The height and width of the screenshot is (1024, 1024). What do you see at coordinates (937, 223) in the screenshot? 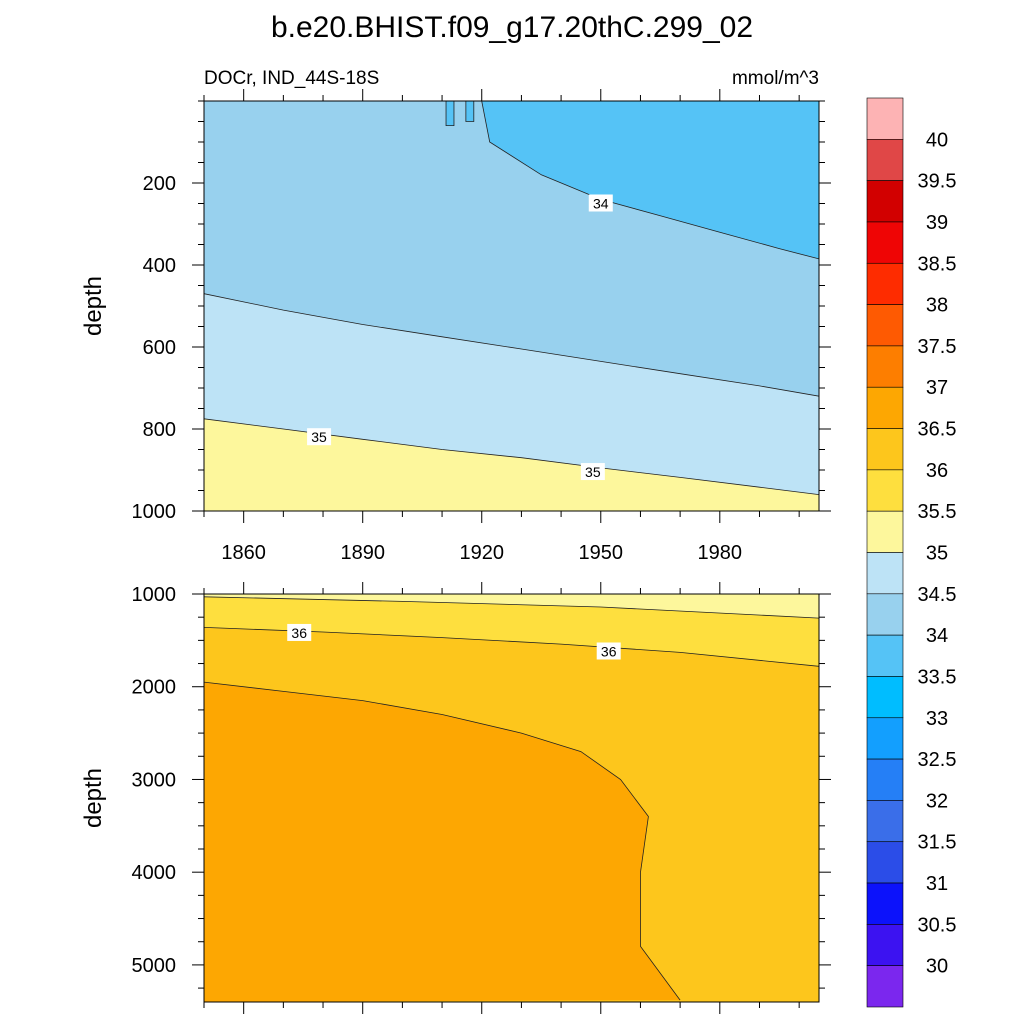
I see `colorbar-label-2: 39` at bounding box center [937, 223].